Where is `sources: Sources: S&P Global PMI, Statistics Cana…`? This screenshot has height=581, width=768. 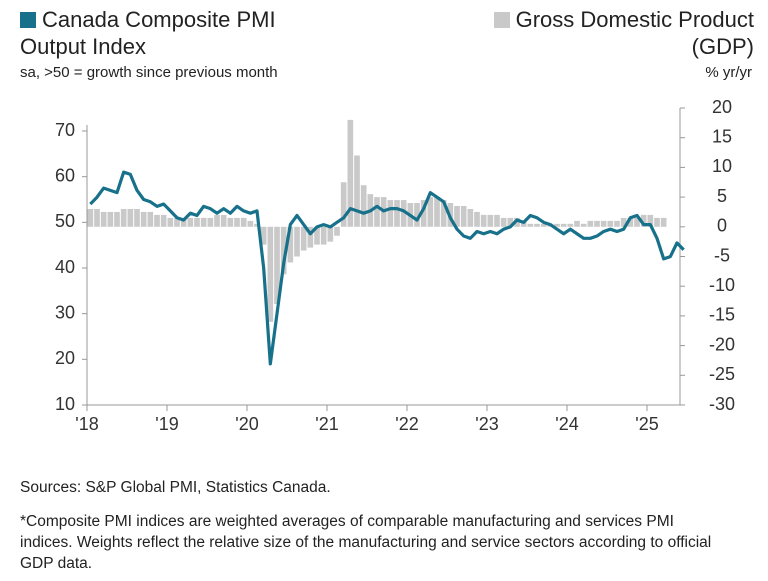 sources: Sources: S&P Global PMI, Statistics Cana… is located at coordinates (175, 487).